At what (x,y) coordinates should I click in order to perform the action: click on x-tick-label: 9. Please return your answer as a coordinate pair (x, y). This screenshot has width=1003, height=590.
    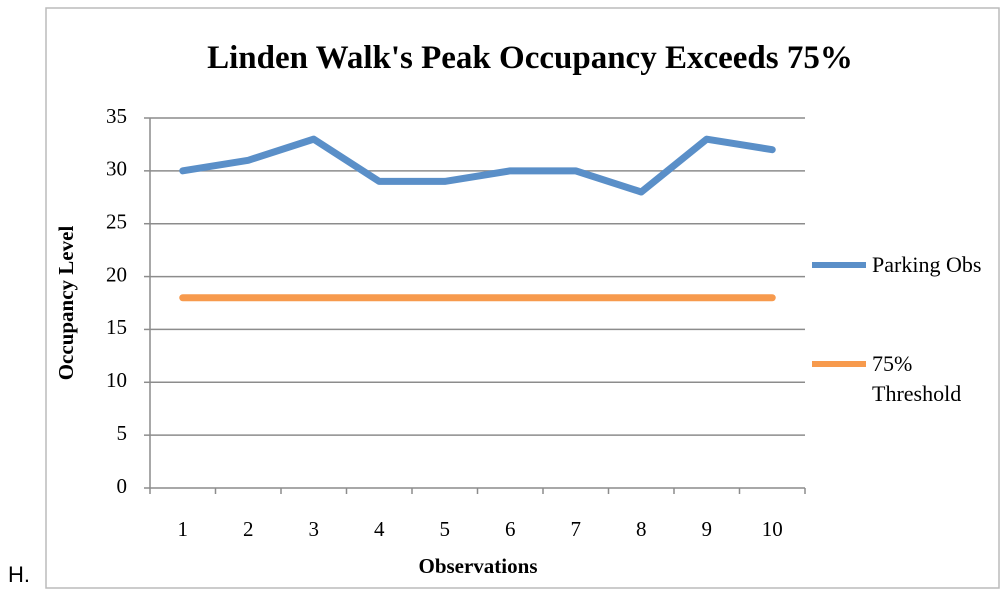
    Looking at the image, I should click on (707, 529).